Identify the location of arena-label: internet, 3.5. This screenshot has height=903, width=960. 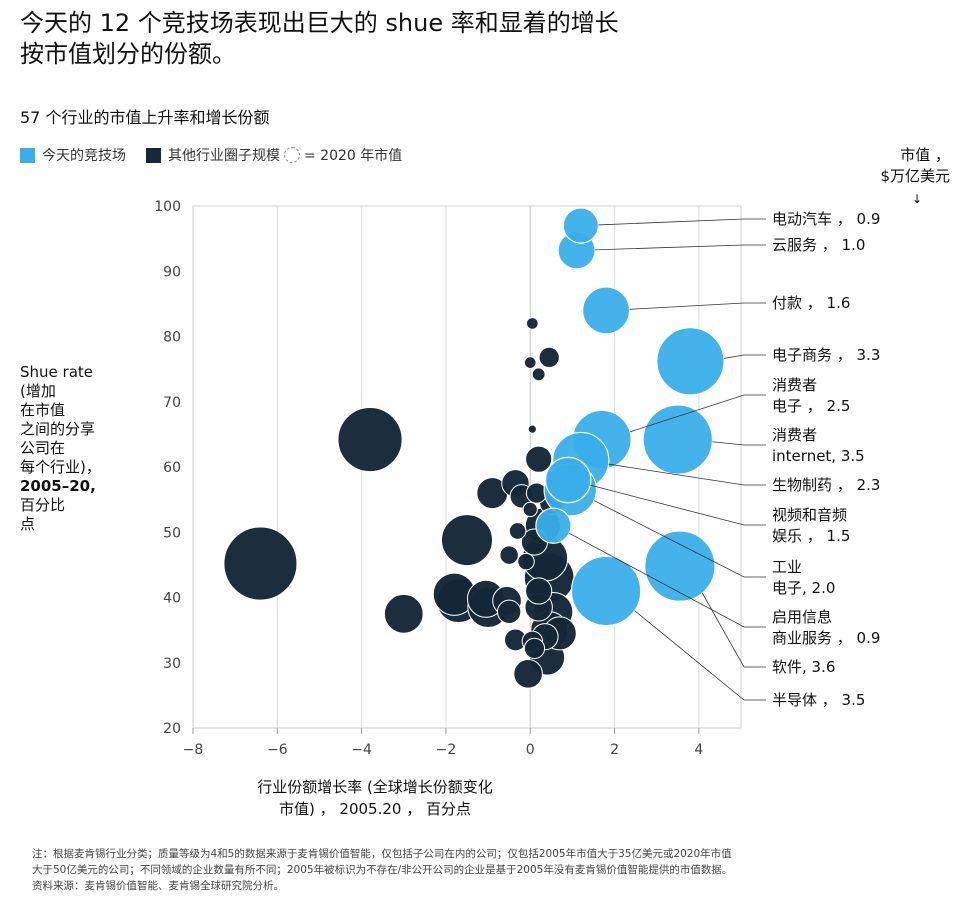
(818, 456).